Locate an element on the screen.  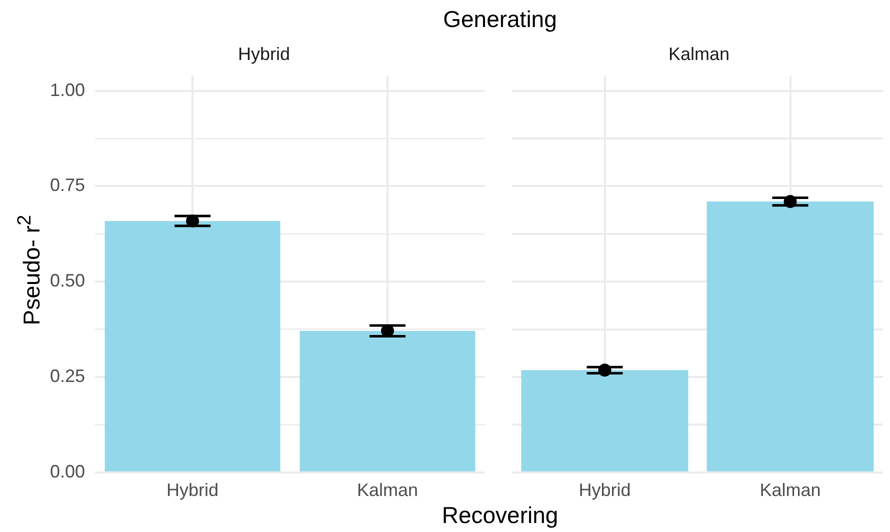
y-tick-label: 0.00 is located at coordinates (68, 471).